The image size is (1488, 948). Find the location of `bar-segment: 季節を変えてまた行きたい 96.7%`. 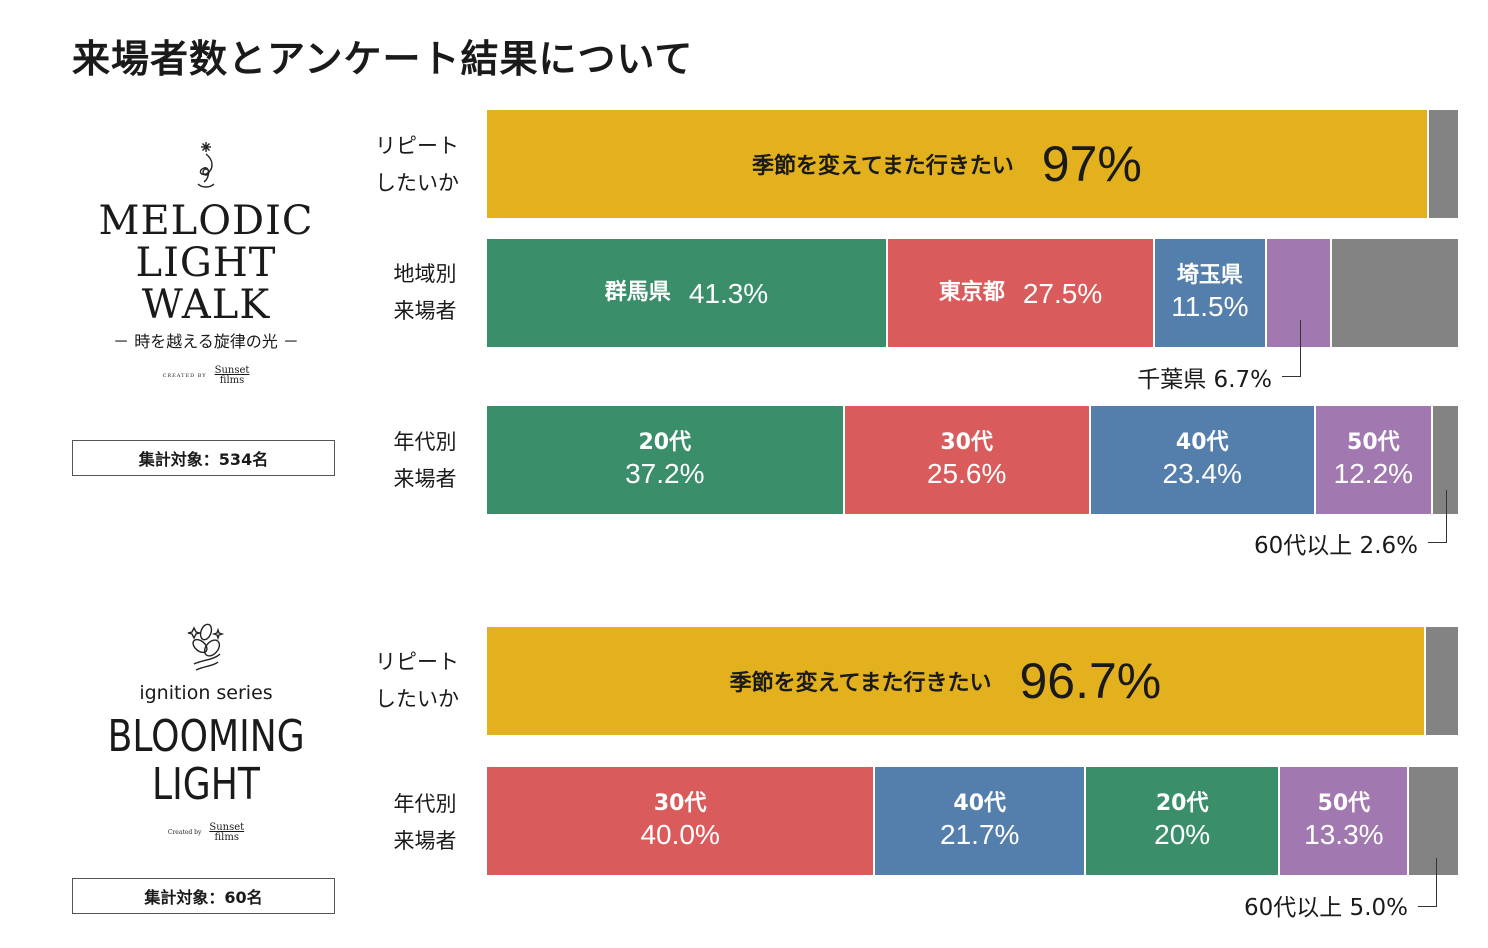

bar-segment: 季節を変えてまた行きたい 96.7% is located at coordinates (956, 681).